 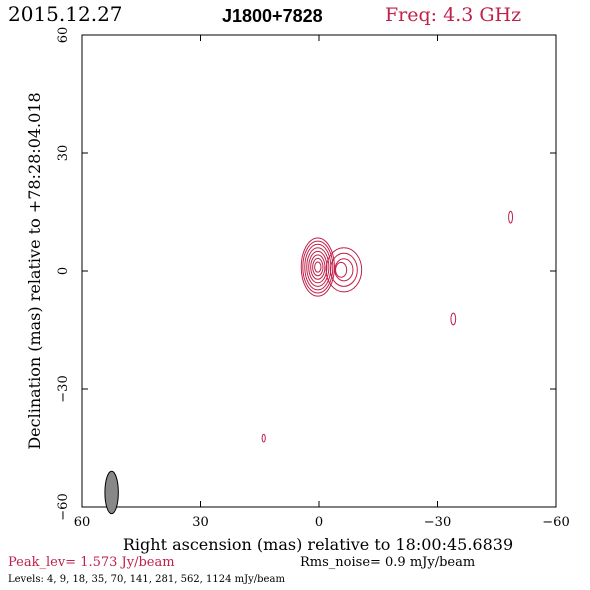 I want to click on component-spot-sw, so click(x=263, y=438).